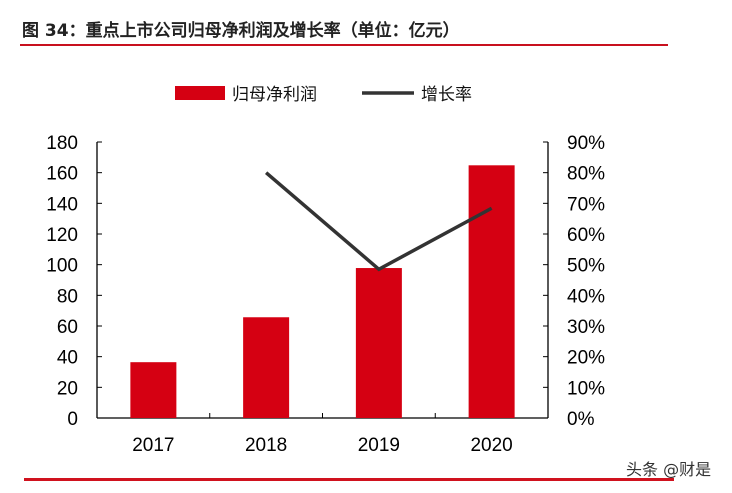 This screenshot has height=493, width=732. Describe the element at coordinates (379, 445) in the screenshot. I see `x-tick-label: 2019` at that location.